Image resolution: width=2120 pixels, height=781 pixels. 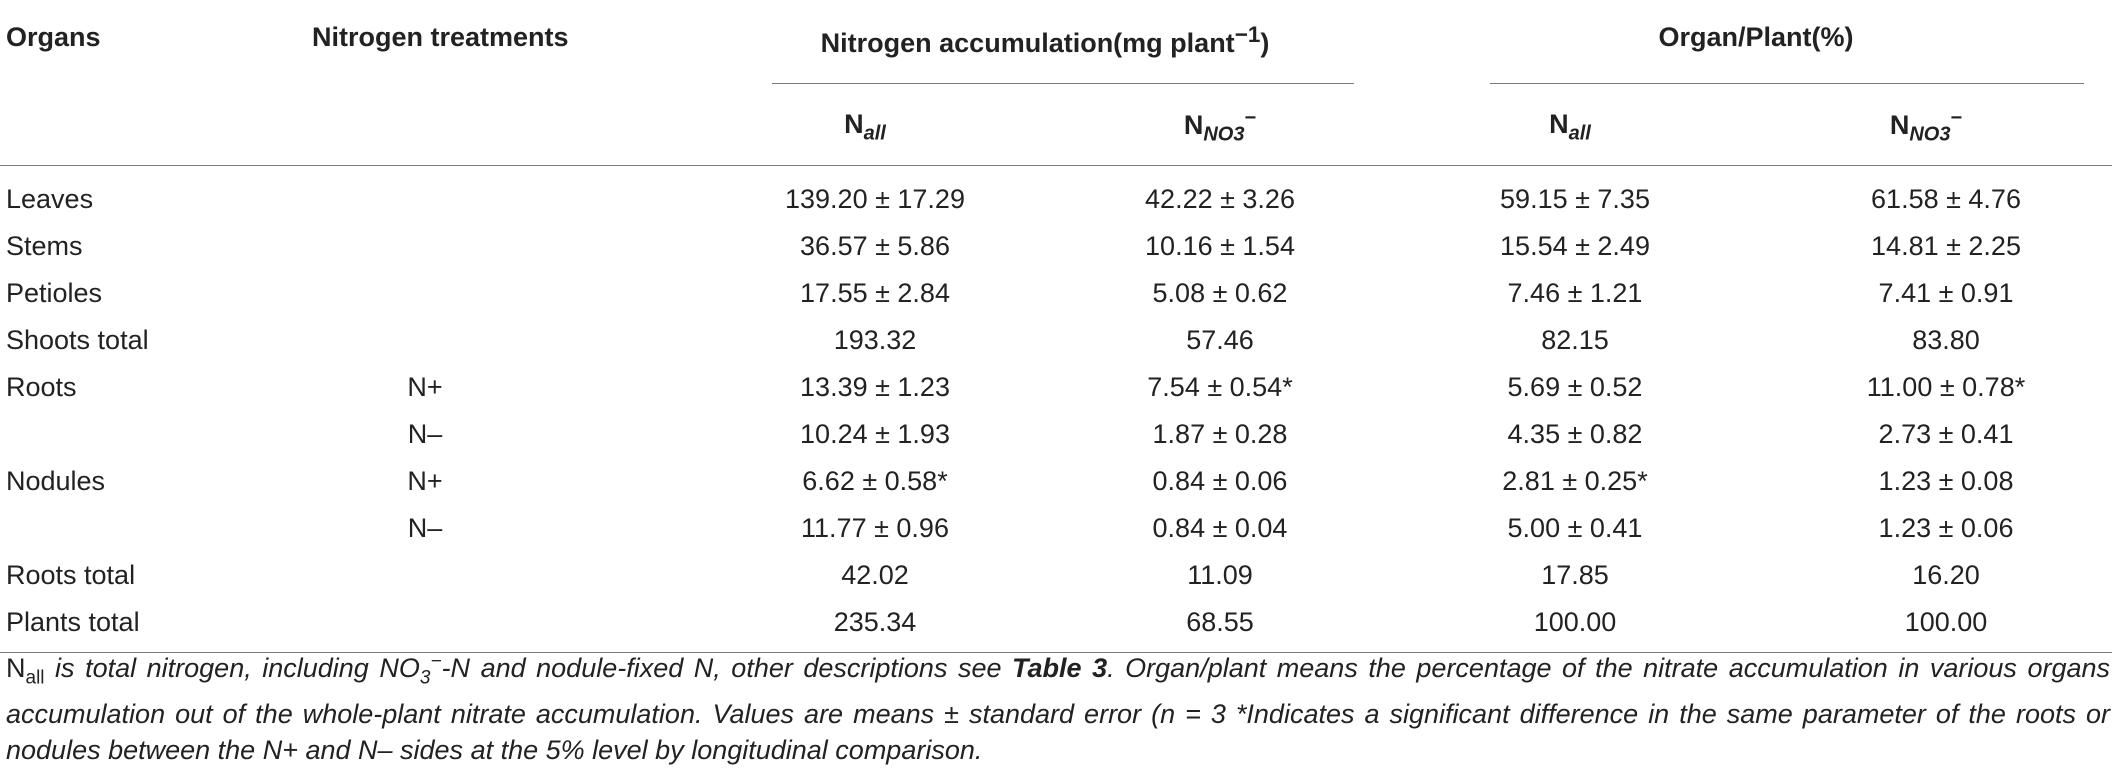 I want to click on header-nitrogen-accumulation: Nitrogen accumulation(mg plant−1), so click(x=1045, y=42).